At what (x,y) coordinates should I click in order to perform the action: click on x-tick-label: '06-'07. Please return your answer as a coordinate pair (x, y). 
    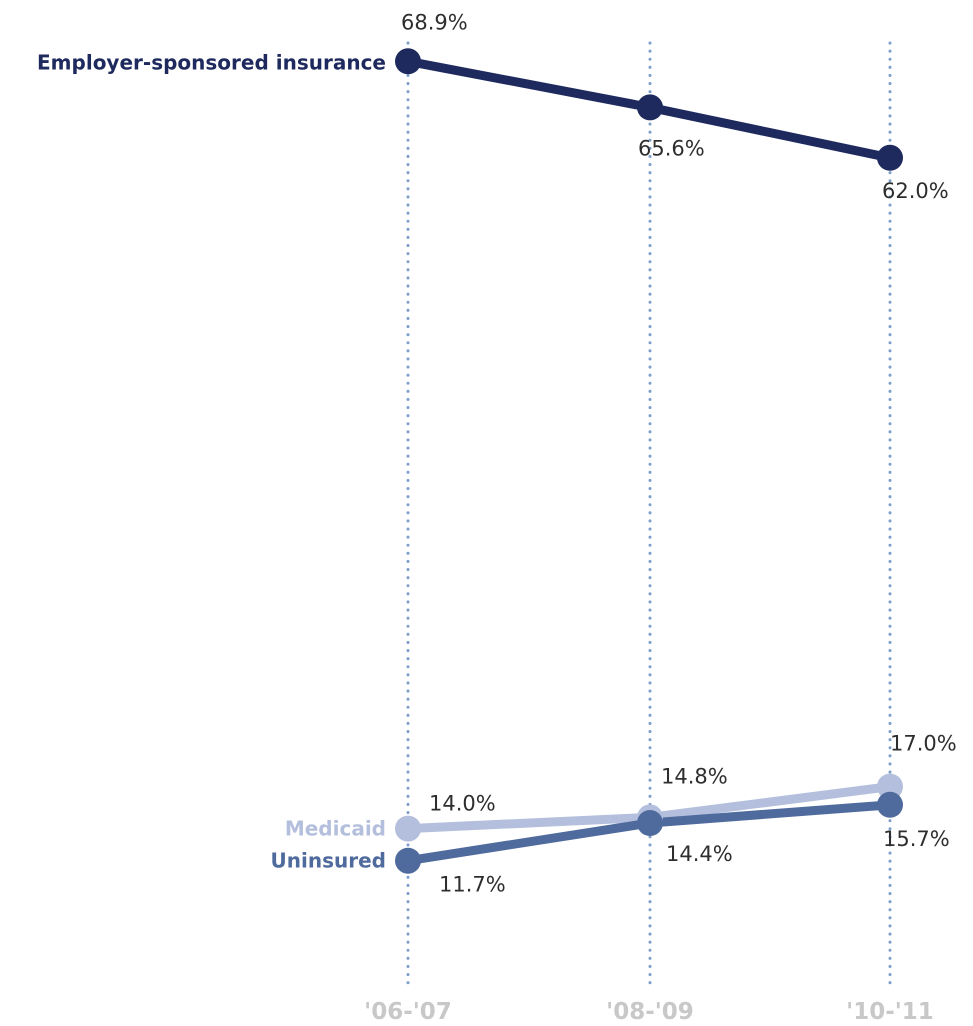
    Looking at the image, I should click on (408, 1012).